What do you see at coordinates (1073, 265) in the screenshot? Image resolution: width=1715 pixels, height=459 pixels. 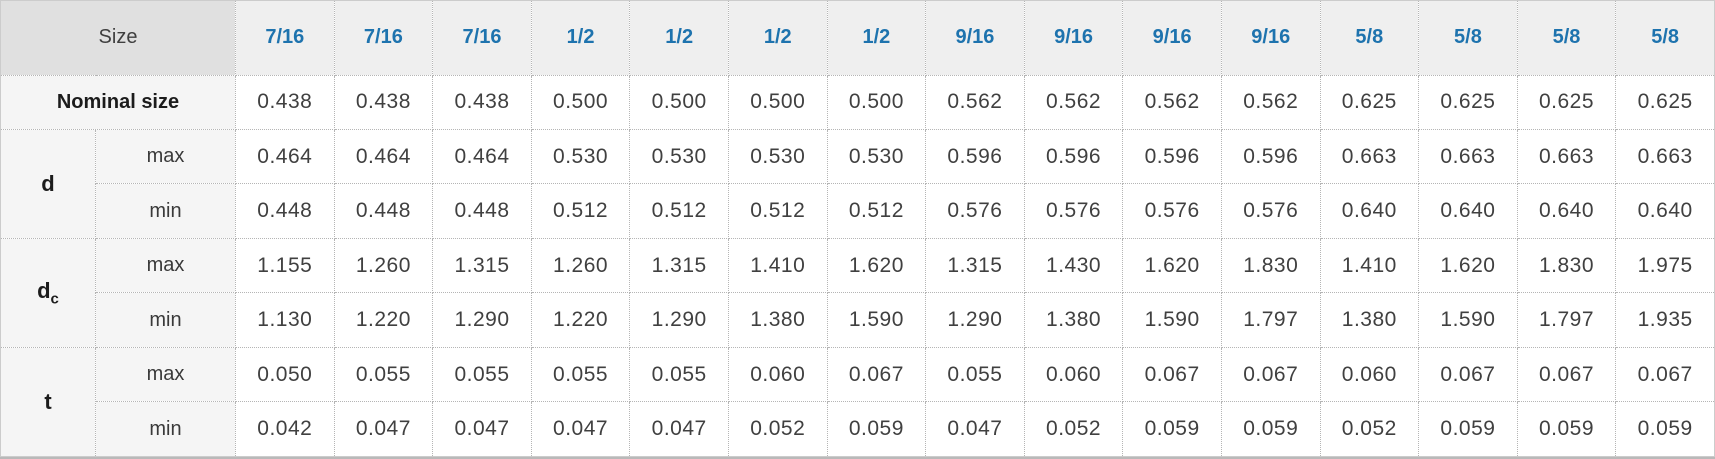 I see `dc-max-value: 1.430` at bounding box center [1073, 265].